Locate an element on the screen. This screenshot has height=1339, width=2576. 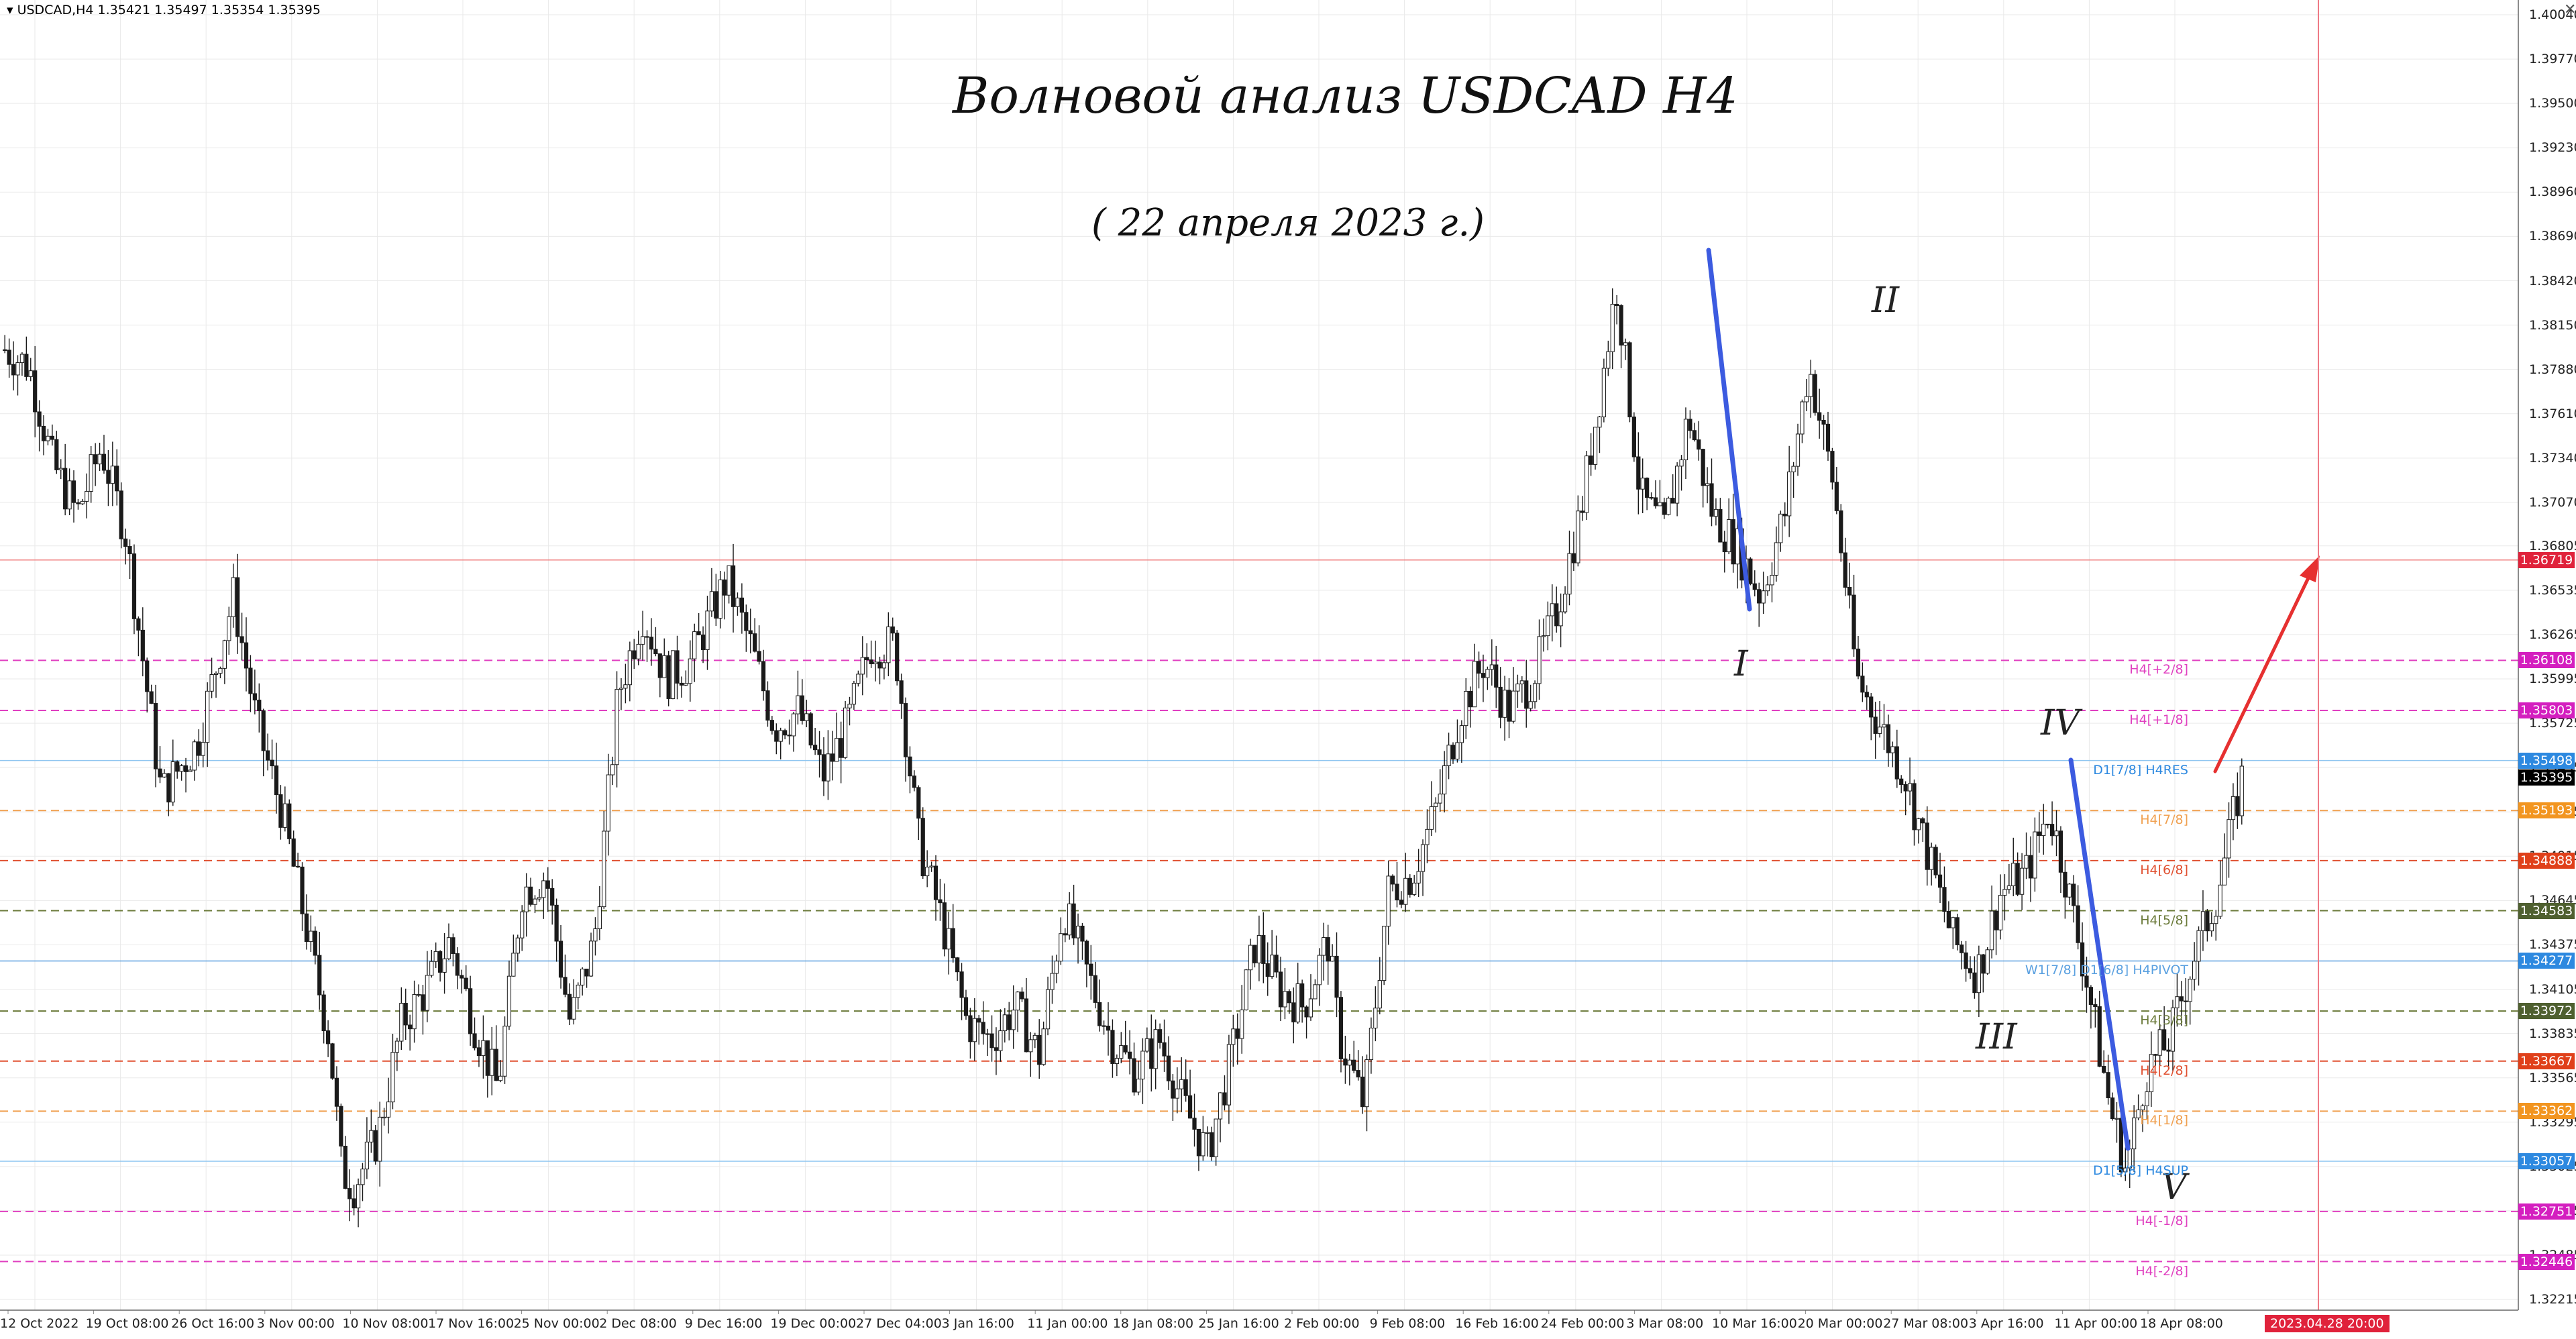
time-tick-label: 25 Nov 00:00 is located at coordinates (556, 1323).